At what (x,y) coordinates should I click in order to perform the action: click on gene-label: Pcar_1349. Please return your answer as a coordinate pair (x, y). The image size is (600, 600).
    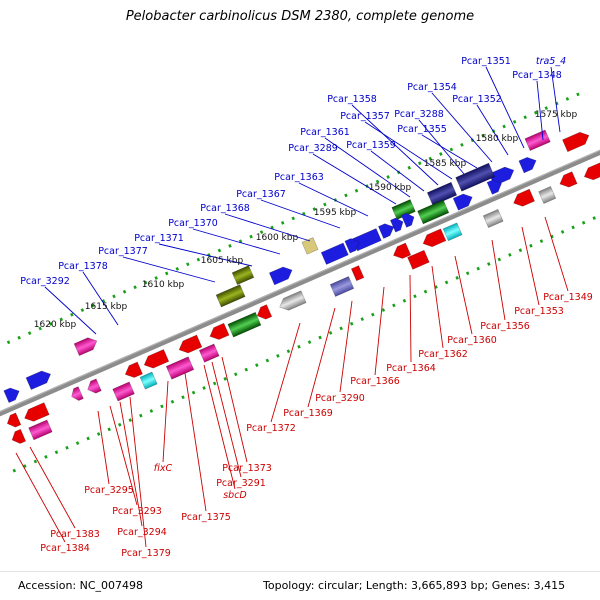
    Looking at the image, I should click on (568, 297).